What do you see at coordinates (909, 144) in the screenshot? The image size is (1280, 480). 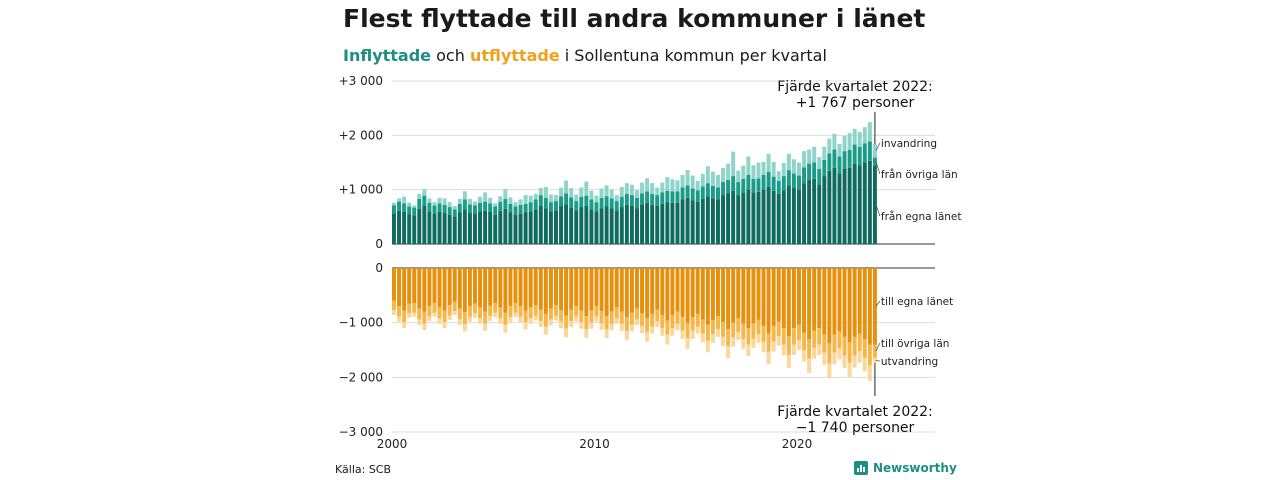 I see `series-label-in-invandring: invandring` at bounding box center [909, 144].